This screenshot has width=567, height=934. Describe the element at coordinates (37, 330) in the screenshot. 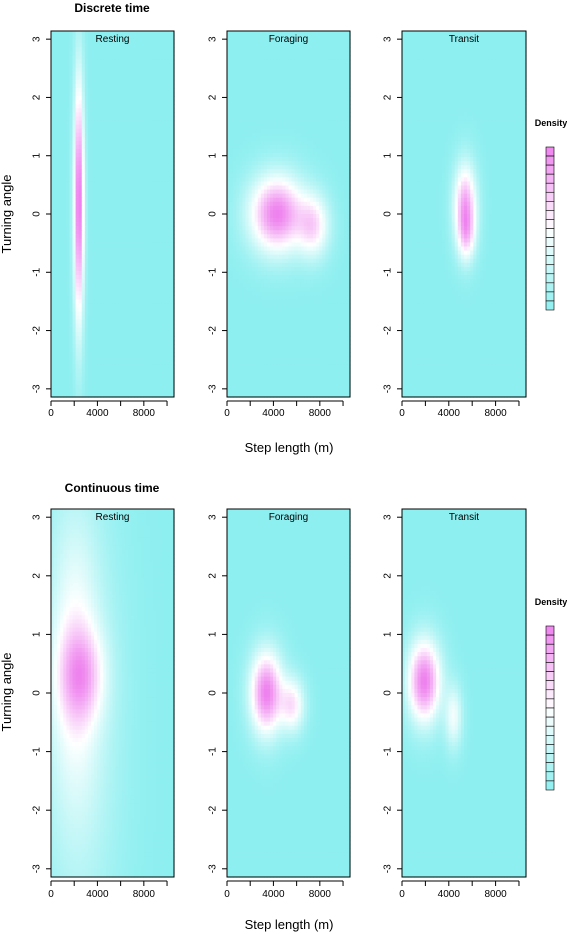

I see `y-tick-label: -2` at that location.